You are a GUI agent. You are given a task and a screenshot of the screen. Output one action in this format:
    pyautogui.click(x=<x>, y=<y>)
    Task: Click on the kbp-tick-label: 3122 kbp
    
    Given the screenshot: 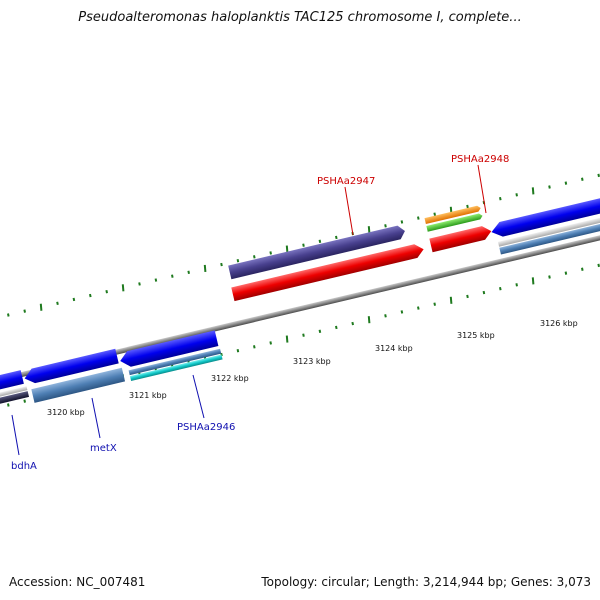 What is the action you would take?
    pyautogui.click(x=230, y=378)
    